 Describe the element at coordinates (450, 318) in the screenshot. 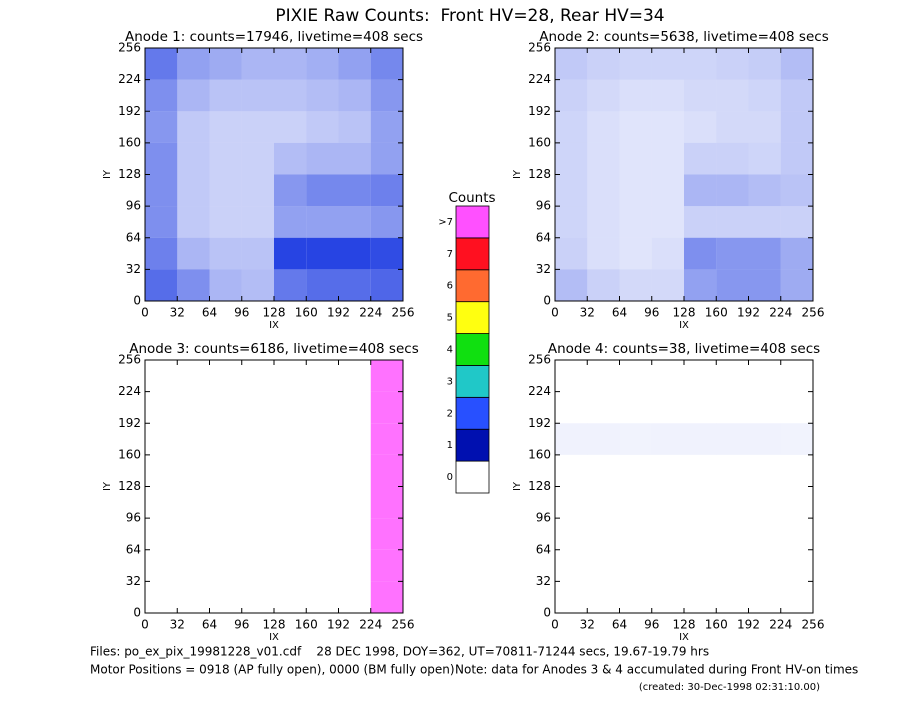

I see `colorbar-label: 5` at that location.